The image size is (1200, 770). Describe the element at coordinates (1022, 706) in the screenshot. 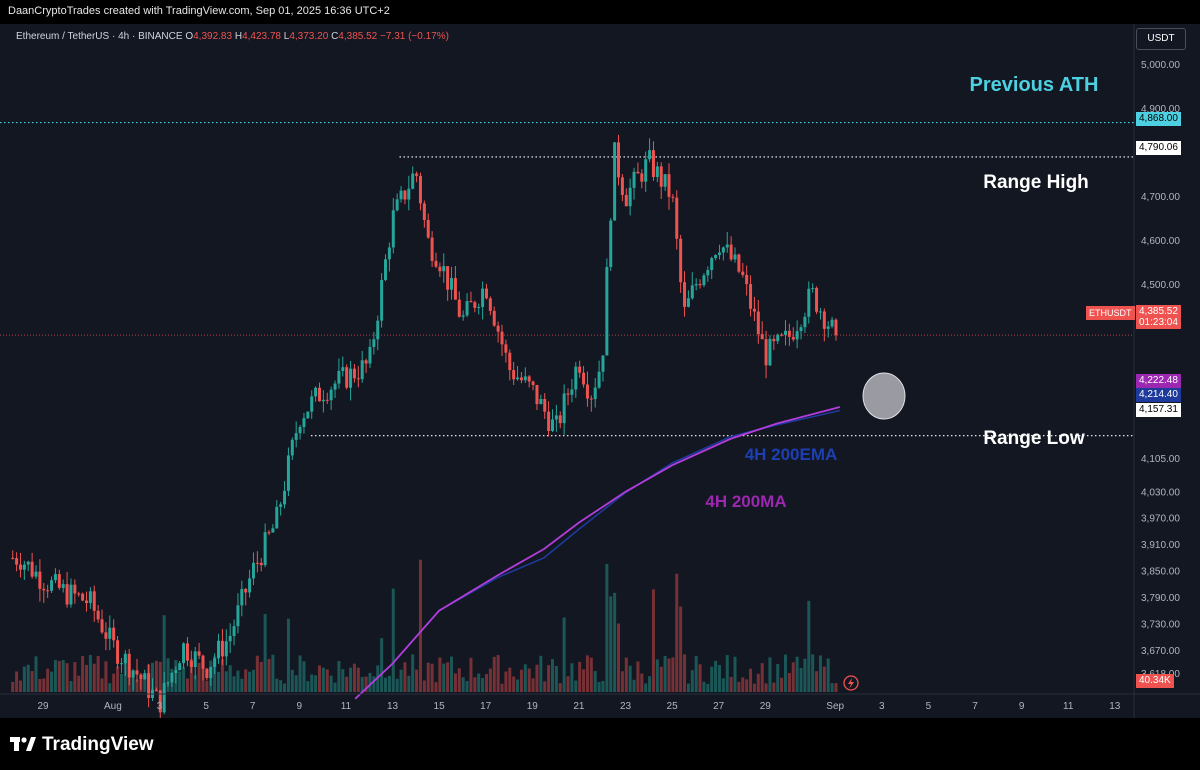

I see `time-tick-label: 9` at that location.